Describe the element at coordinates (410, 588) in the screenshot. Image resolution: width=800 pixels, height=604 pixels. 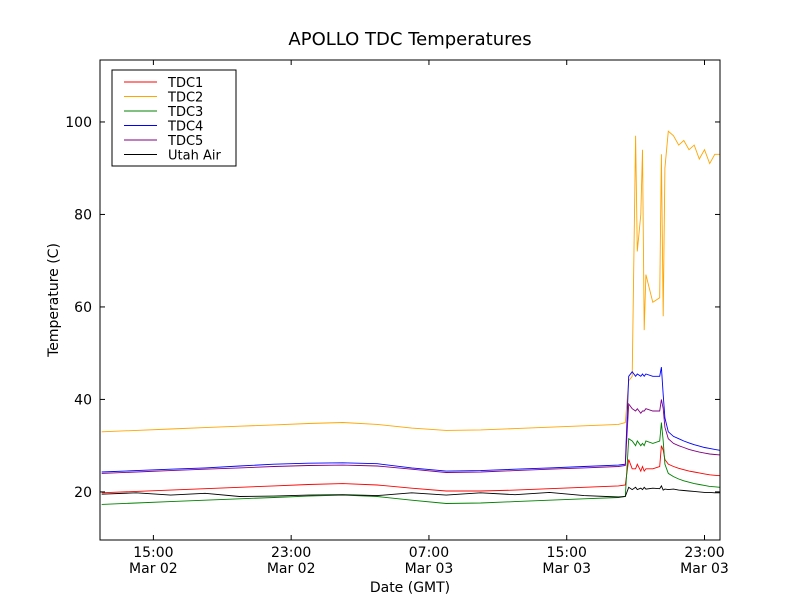
I see `x-axis-label: Date (GMT)` at that location.